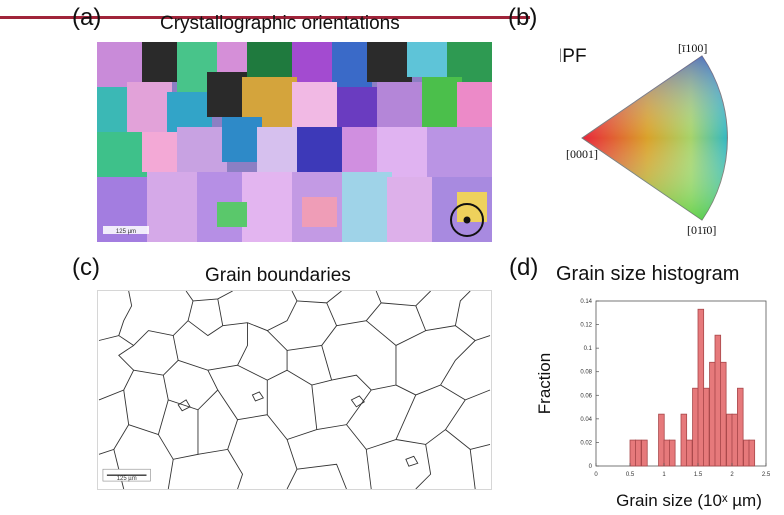 The image size is (784, 515). What do you see at coordinates (127, 479) in the screenshot?
I see `scale-bar-label-c: 125 µm` at bounding box center [127, 479].